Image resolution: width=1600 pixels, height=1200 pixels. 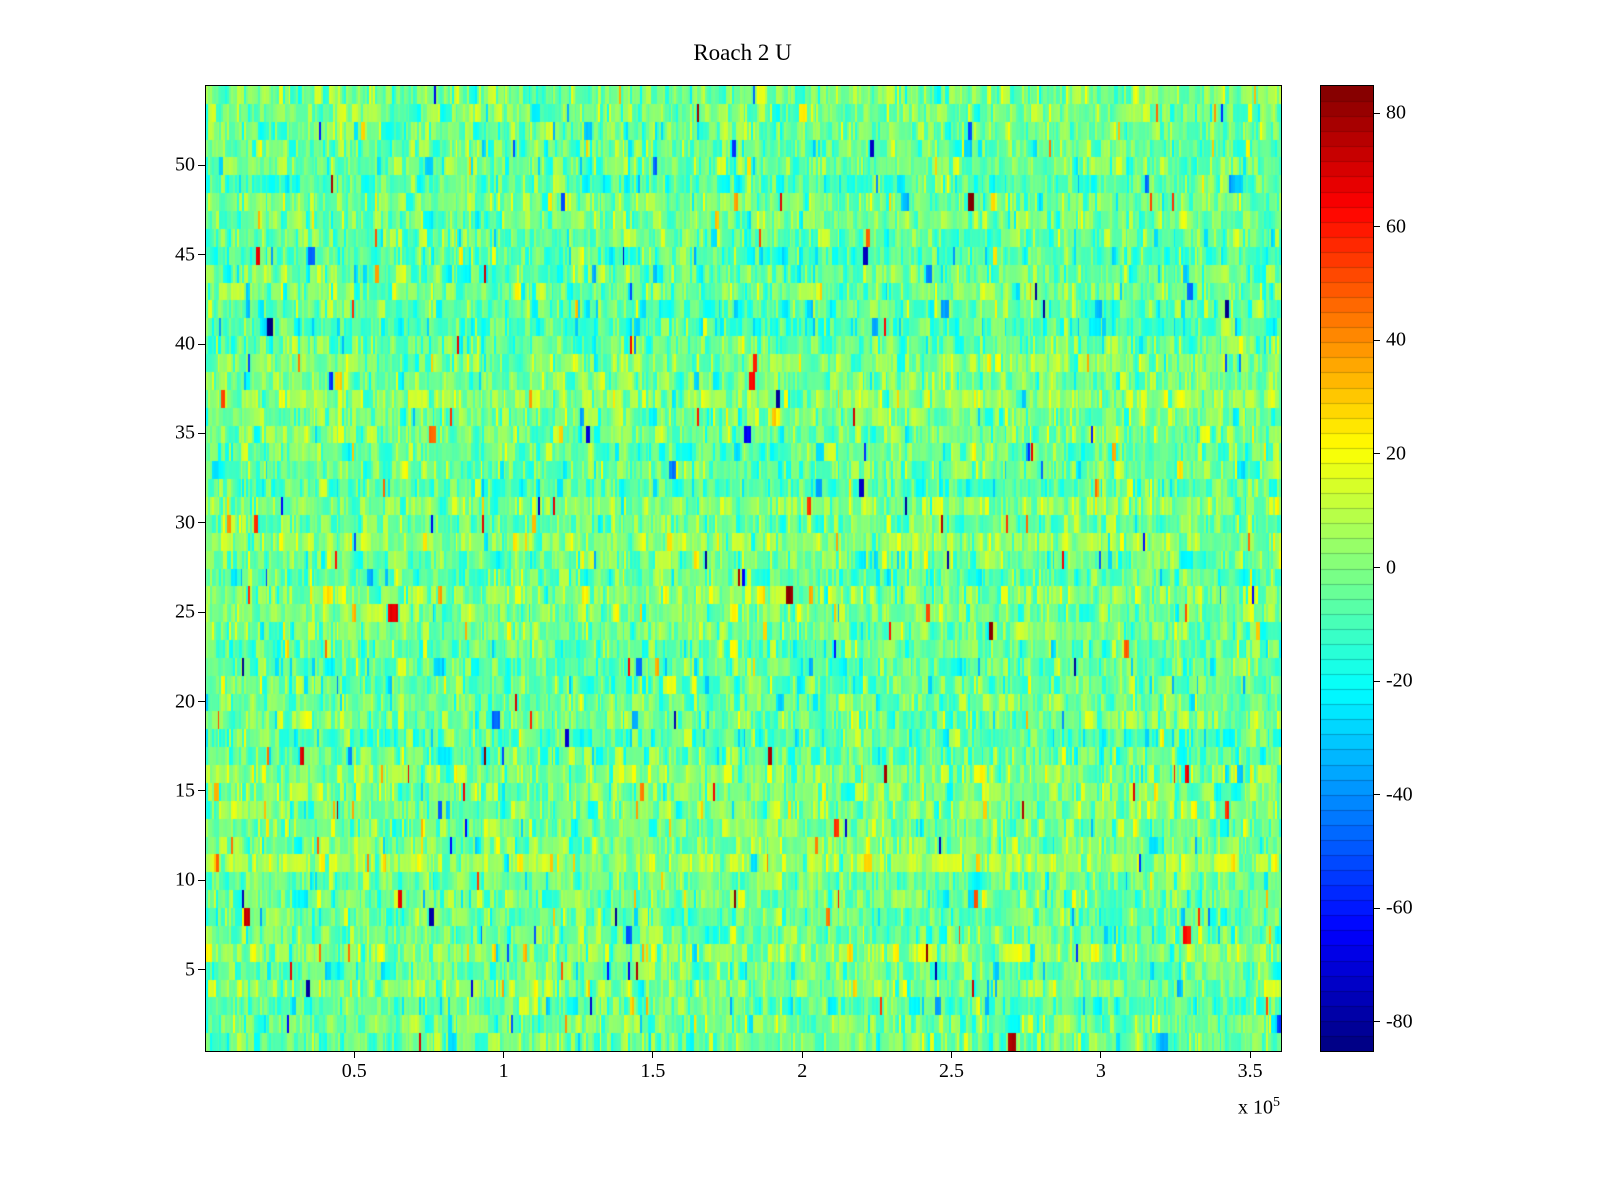 I want to click on colorbar-tick-label: 40, so click(x=1396, y=339).